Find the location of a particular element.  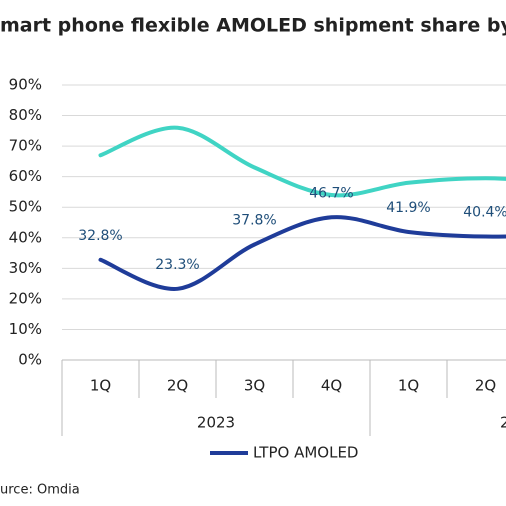

y-tick-label: 50% is located at coordinates (25, 207).